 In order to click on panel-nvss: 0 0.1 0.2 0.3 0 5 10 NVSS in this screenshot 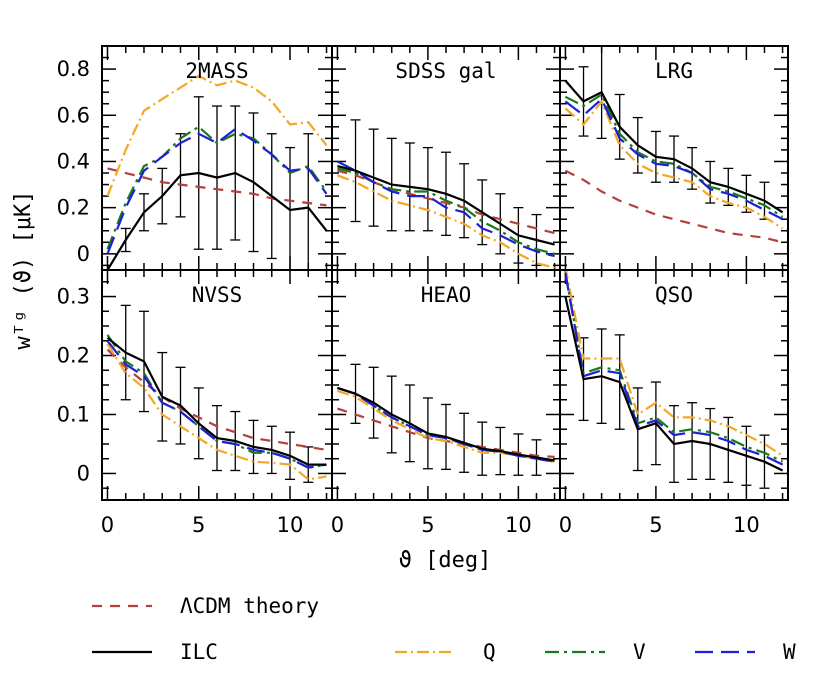, I will do `click(195, 403)`.